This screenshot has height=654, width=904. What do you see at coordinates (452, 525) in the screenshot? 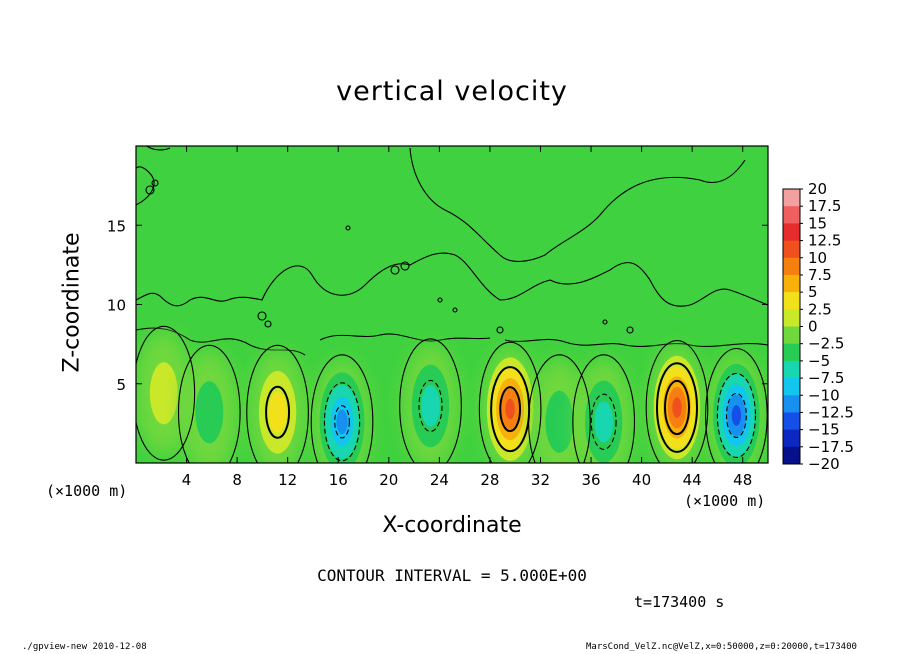
I see `x-axis-label: X-coordinate` at bounding box center [452, 525].